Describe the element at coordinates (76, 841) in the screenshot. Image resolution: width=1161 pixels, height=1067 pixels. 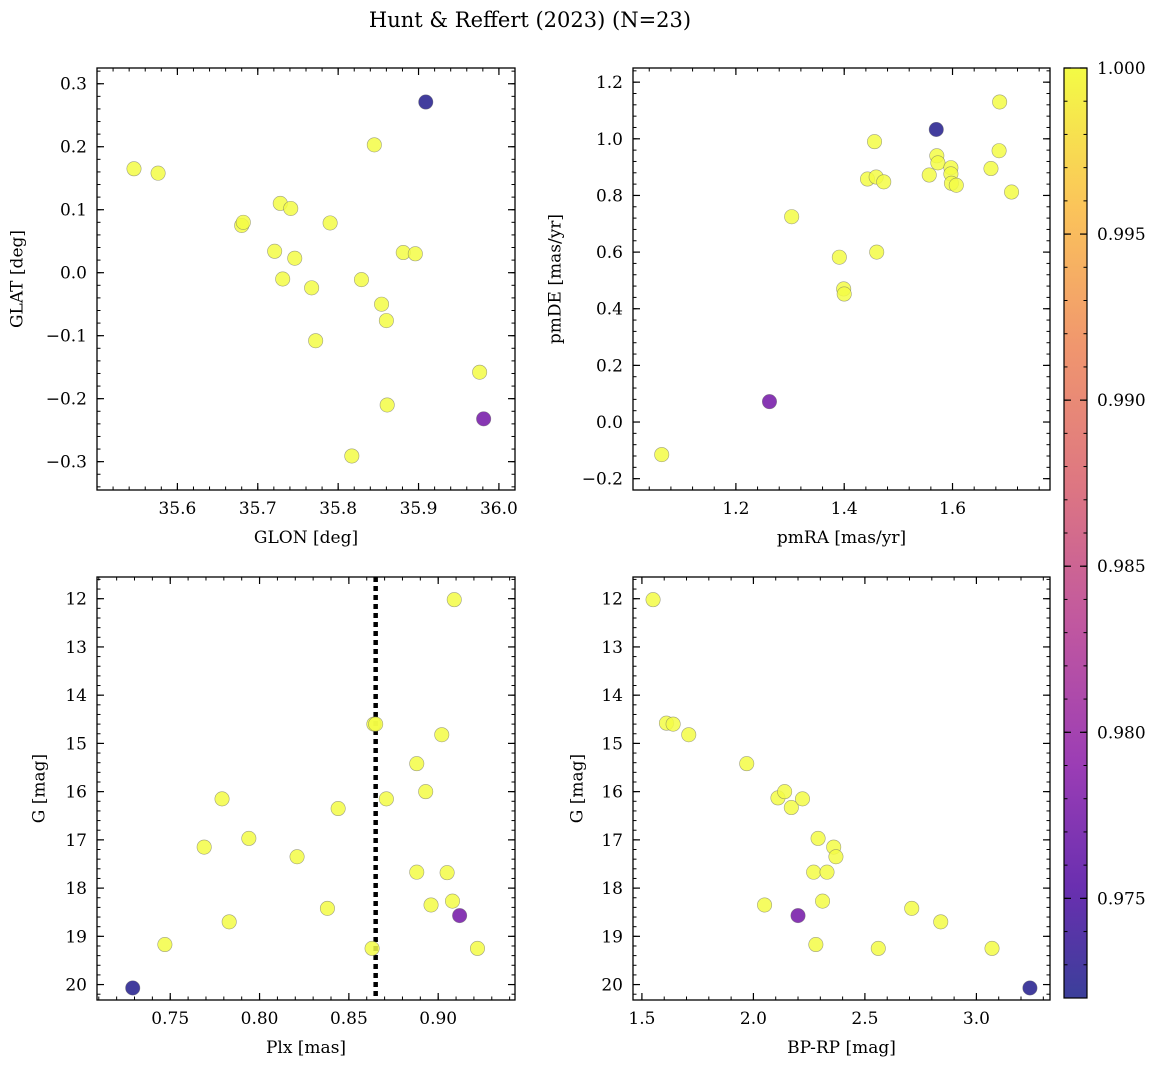
I see `y-tick-label: 17` at that location.